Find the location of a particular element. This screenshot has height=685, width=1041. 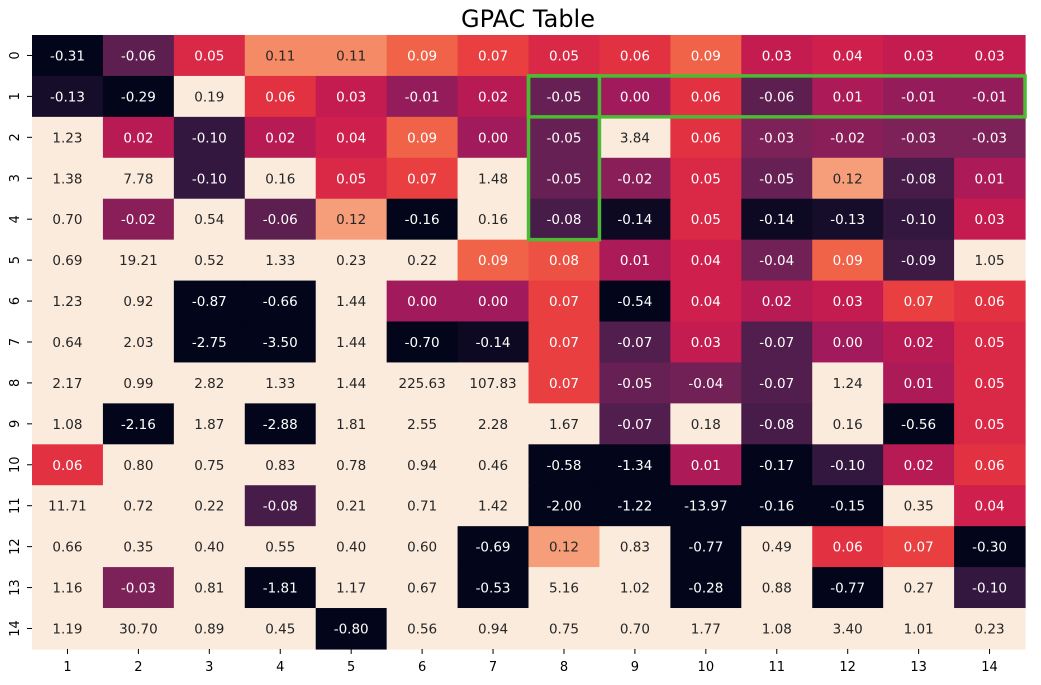

cell-value-label: 0.11 is located at coordinates (351, 56).